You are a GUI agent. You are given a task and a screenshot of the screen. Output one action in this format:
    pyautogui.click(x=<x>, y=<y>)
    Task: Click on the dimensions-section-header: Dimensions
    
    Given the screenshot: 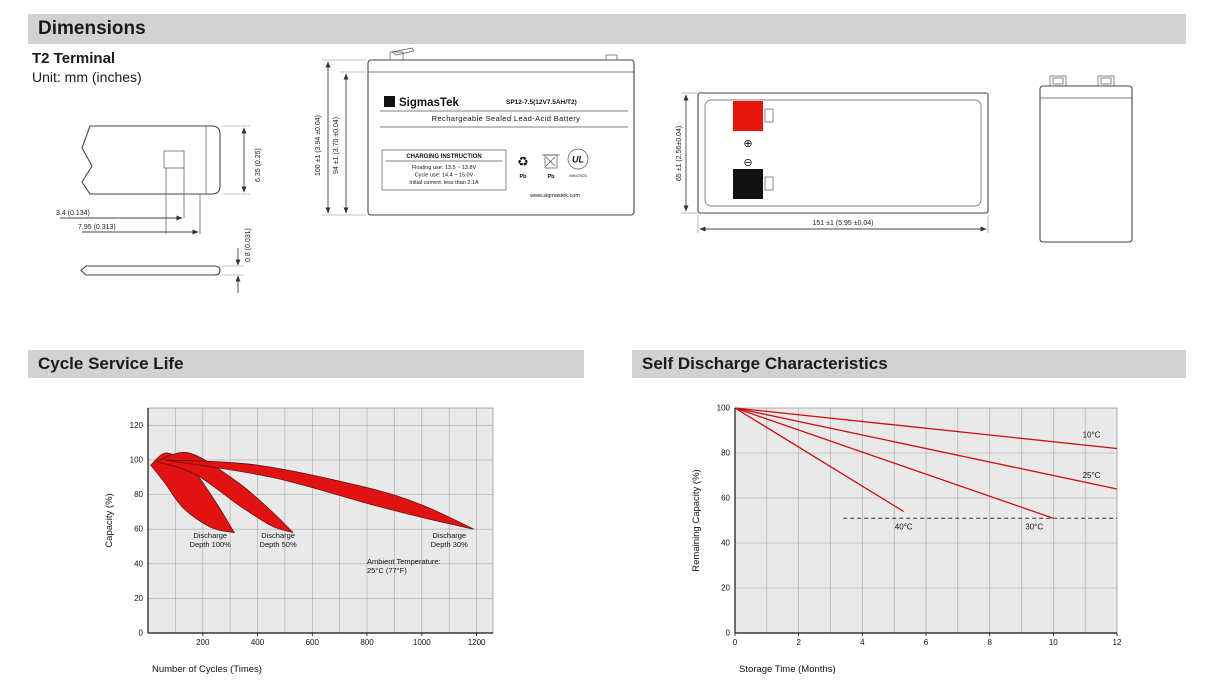 What is the action you would take?
    pyautogui.click(x=607, y=29)
    